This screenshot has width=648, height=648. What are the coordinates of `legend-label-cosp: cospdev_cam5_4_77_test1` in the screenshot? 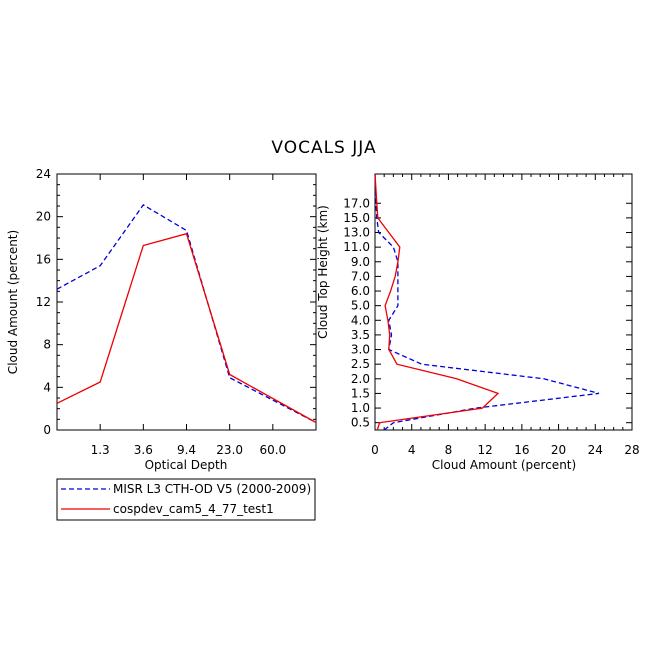 It's located at (193, 509).